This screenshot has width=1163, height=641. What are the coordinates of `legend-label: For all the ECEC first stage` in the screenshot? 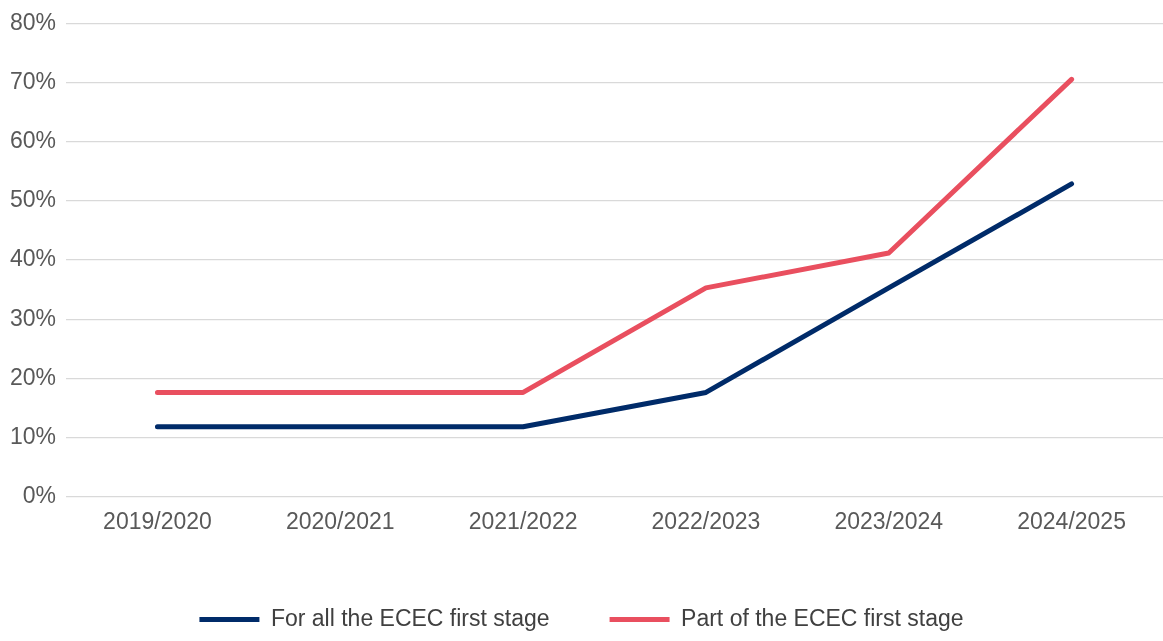 It's located at (410, 617).